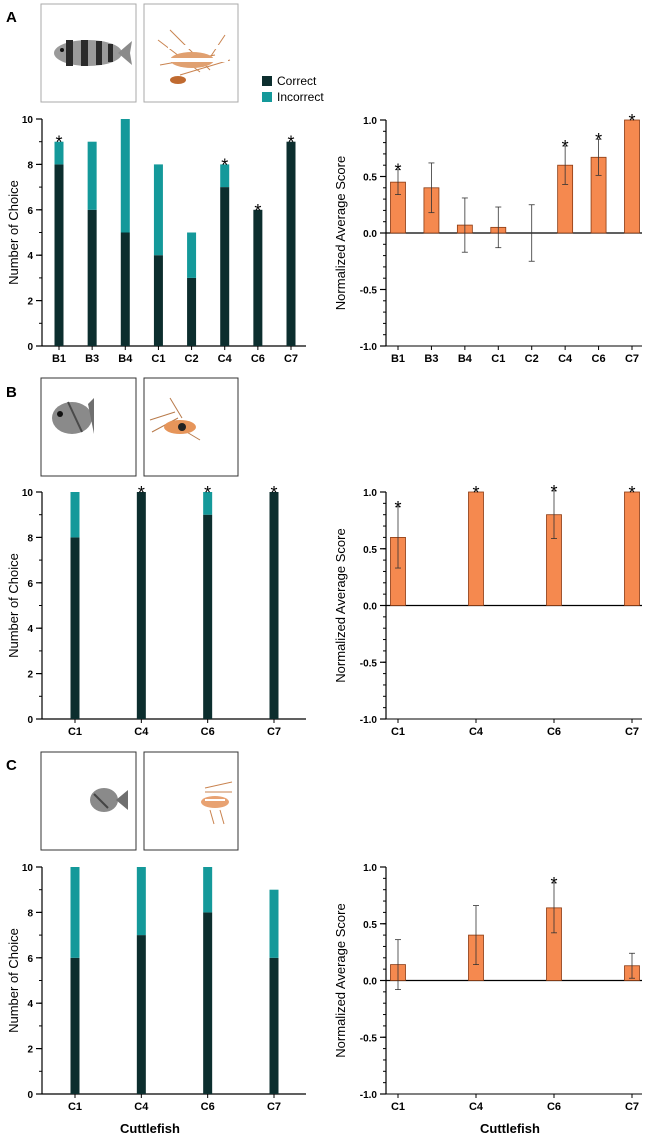 This screenshot has height=1140, width=654. Describe the element at coordinates (88, 427) in the screenshot. I see `stimulus-fish-image-b` at that location.